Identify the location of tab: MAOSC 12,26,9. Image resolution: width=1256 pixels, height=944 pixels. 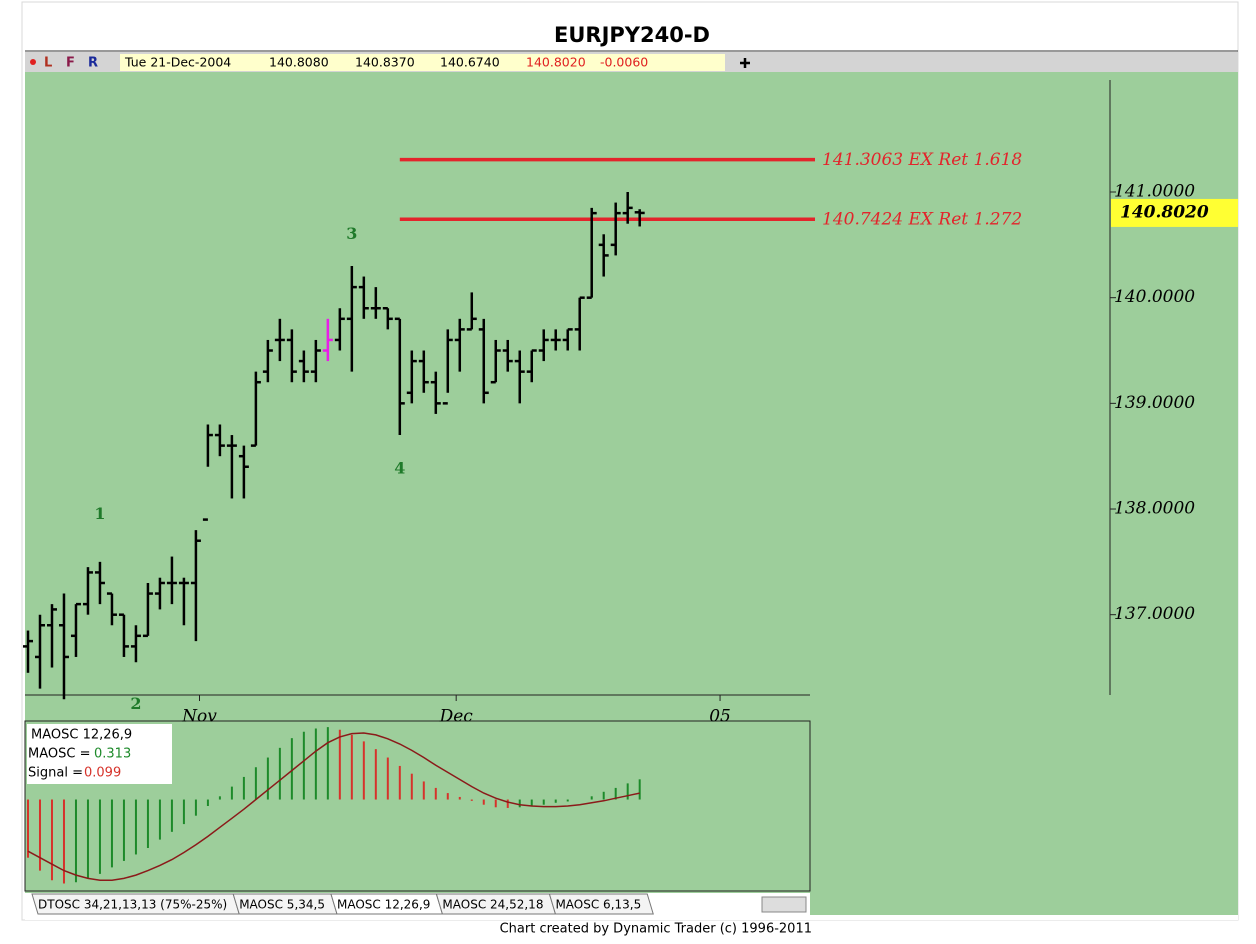
(383, 905).